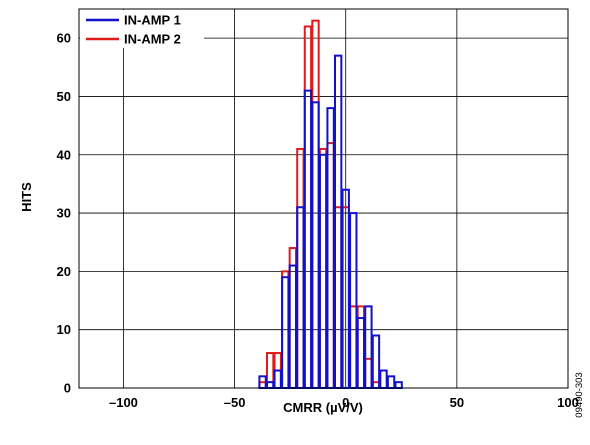  I want to click on y-axis-title: HITS, so click(26, 197).